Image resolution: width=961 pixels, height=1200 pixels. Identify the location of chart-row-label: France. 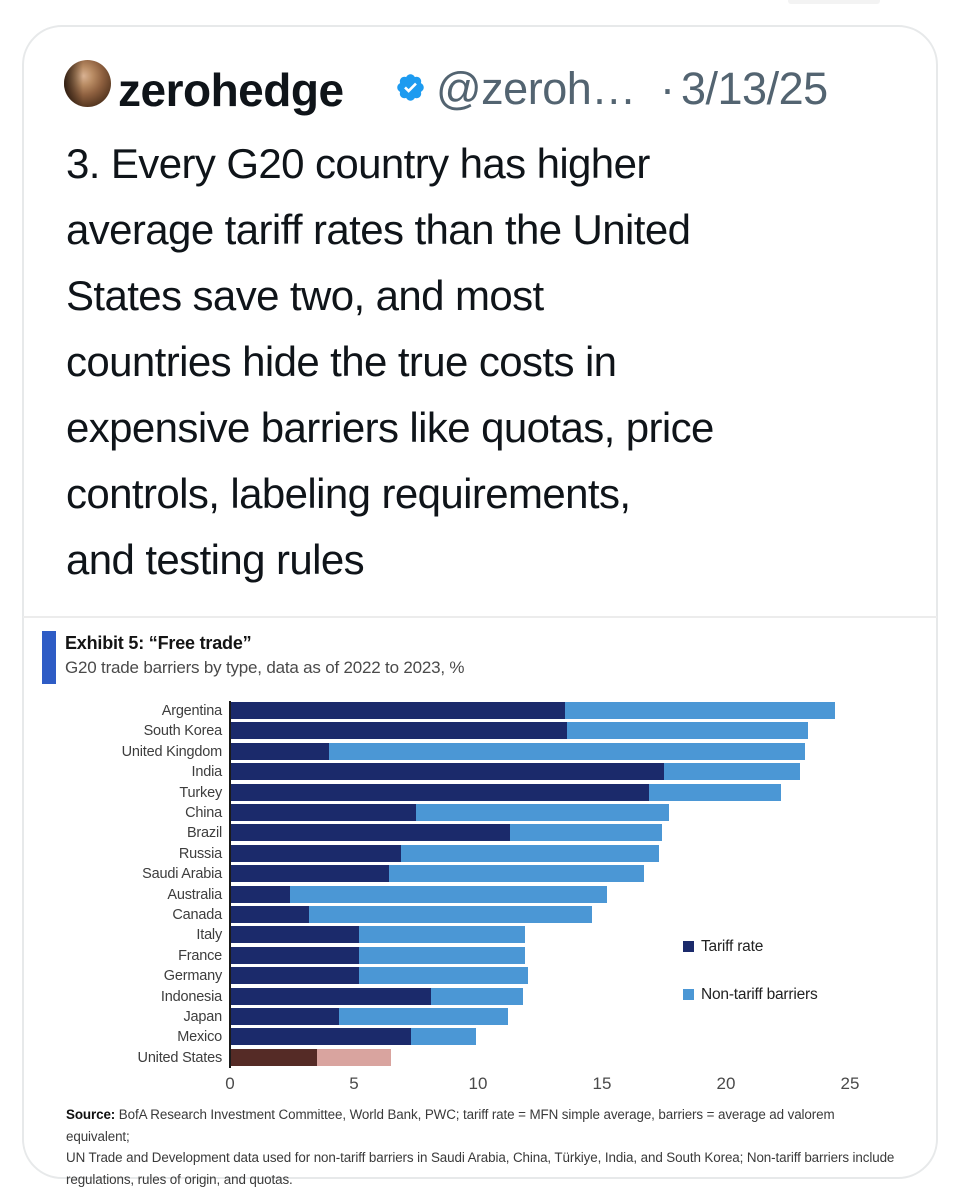
(200, 956).